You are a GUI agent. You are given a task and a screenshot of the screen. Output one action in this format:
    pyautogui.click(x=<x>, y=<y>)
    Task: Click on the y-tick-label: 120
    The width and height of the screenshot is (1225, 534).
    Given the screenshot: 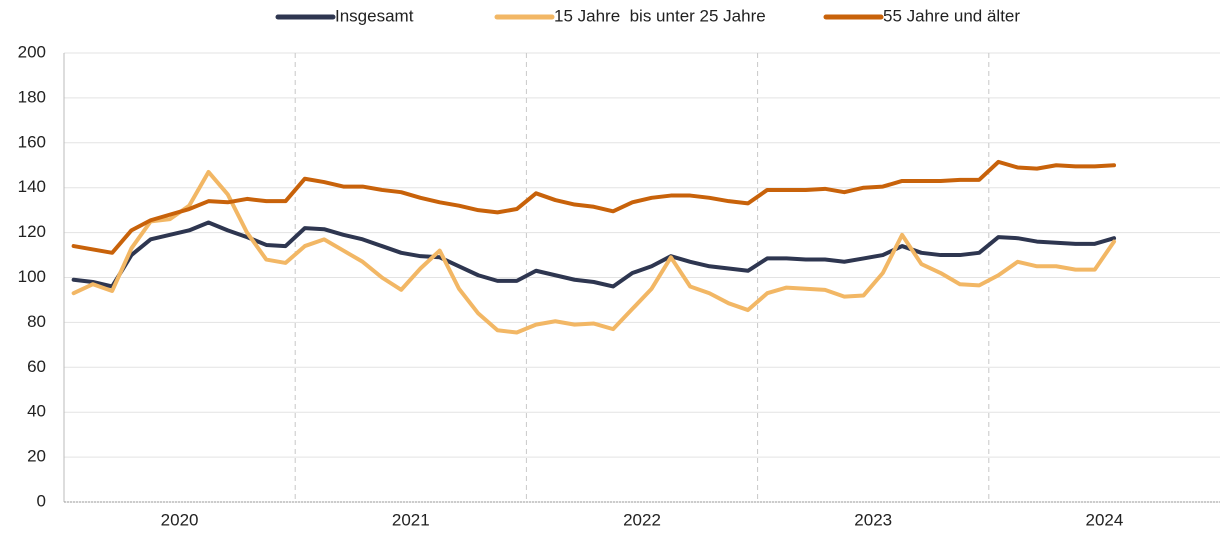 What is the action you would take?
    pyautogui.click(x=32, y=231)
    